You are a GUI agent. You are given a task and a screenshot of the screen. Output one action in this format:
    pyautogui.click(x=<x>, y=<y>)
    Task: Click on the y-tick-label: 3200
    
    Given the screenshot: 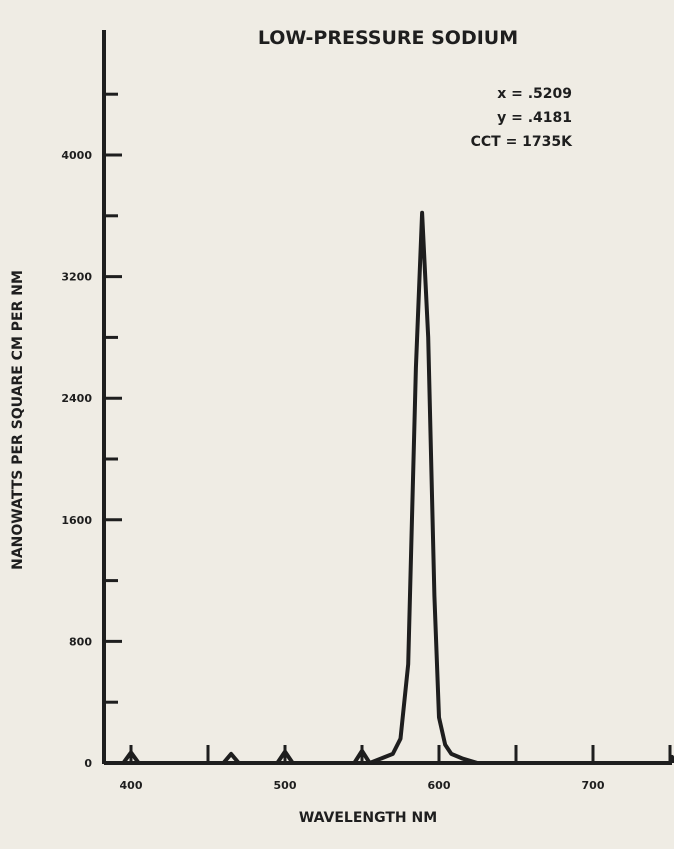 What is the action you would take?
    pyautogui.click(x=76, y=277)
    